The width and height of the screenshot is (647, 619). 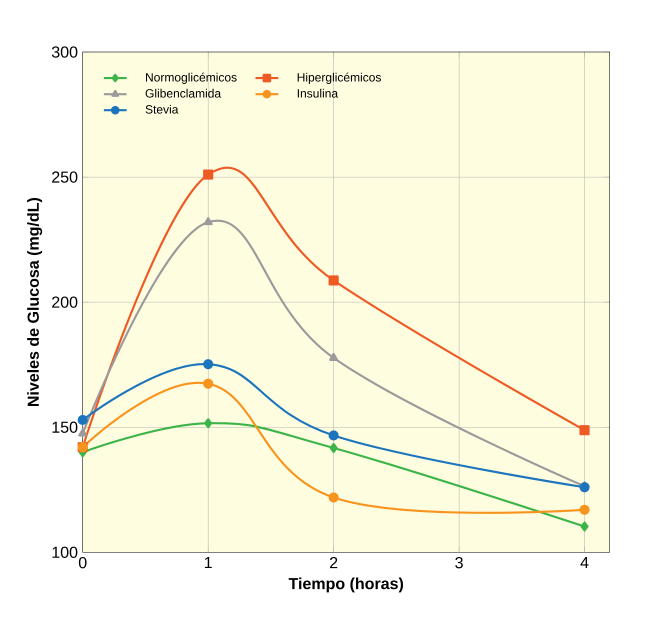 I want to click on legend-label: Insulina, so click(x=318, y=93).